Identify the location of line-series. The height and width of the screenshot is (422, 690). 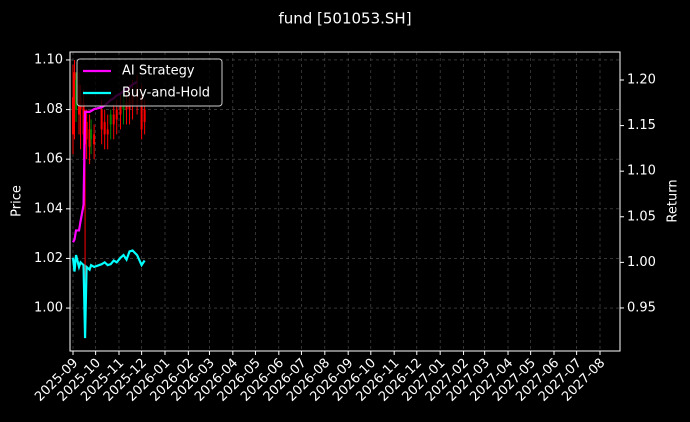
(108, 294).